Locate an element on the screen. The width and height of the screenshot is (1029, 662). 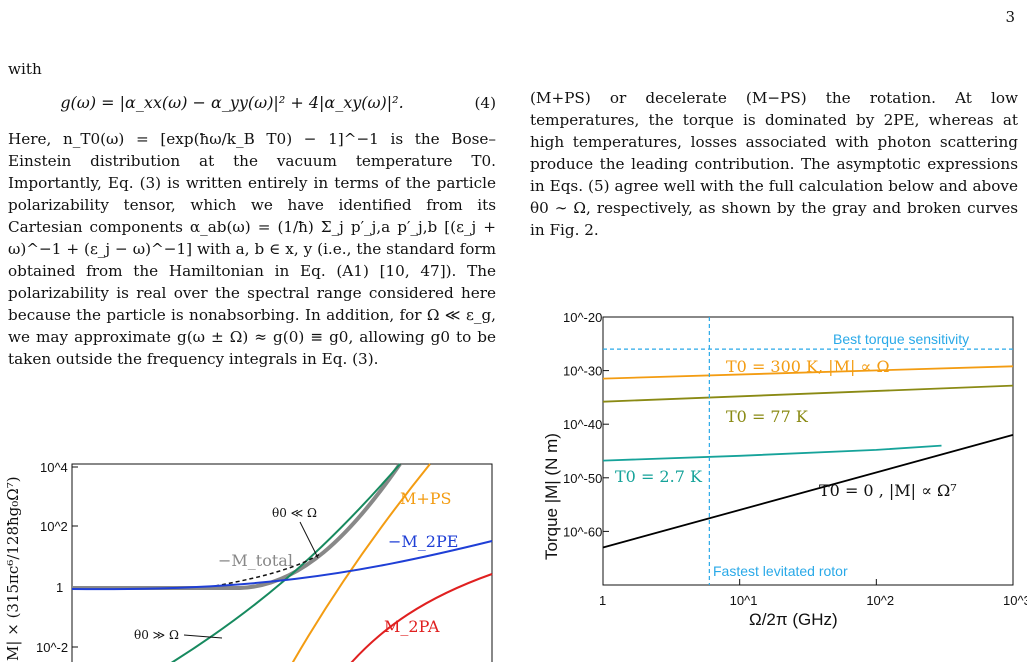
series-dashed-asymptote is located at coordinates (267, 570).